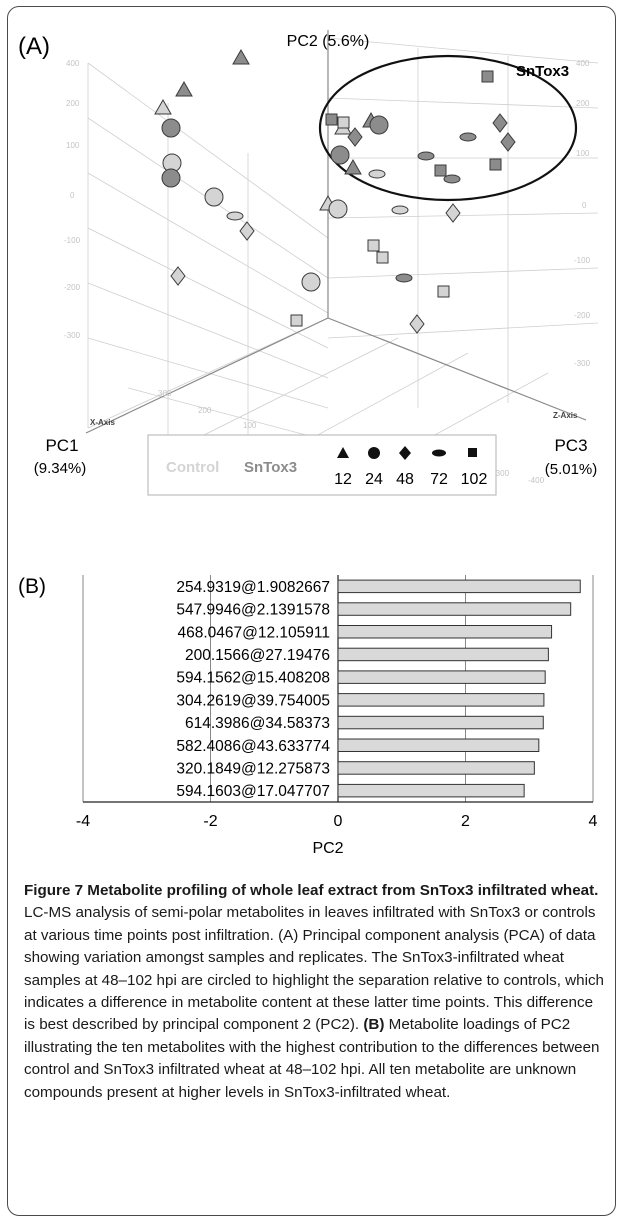 The image size is (625, 1225). I want to click on sntox3-circle-label: SnTox3, so click(542, 71).